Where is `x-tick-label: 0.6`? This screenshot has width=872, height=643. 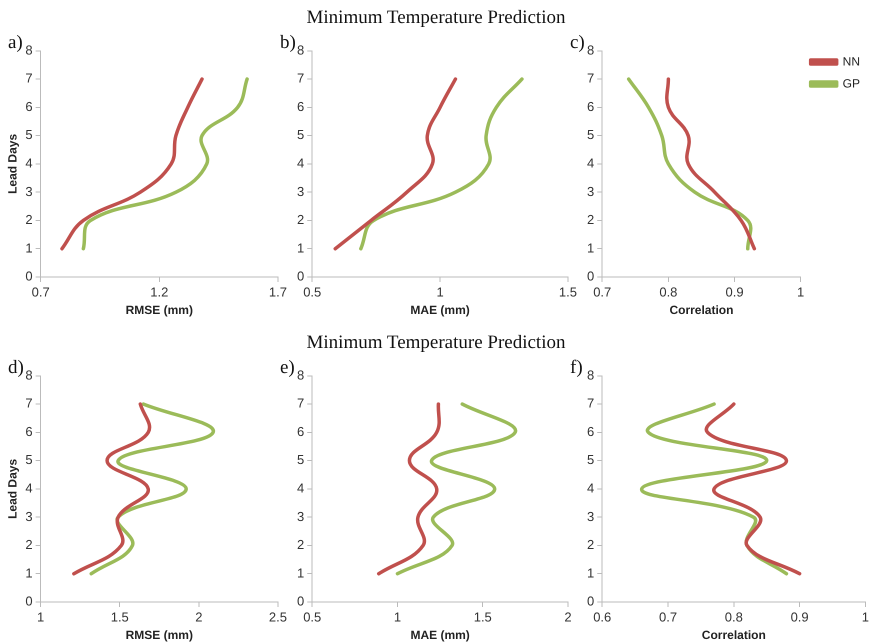
x-tick-label: 0.6 is located at coordinates (602, 616).